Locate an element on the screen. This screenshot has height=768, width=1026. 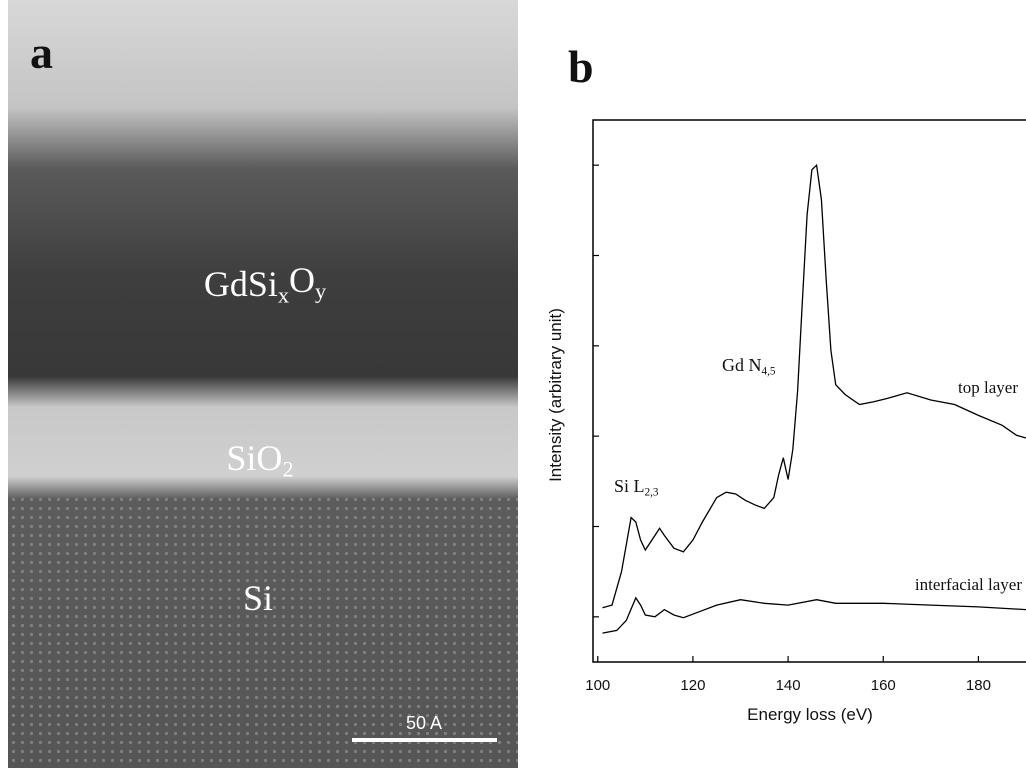
x-axis-label: Energy loss (eV) is located at coordinates (810, 714).